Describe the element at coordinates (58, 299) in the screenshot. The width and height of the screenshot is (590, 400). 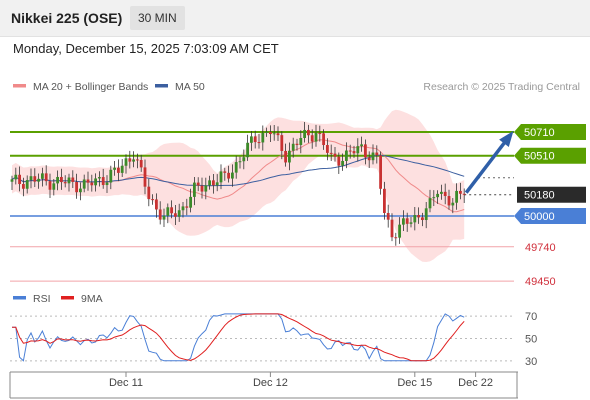
I see `rsi-legend: RSI 9MA` at that location.